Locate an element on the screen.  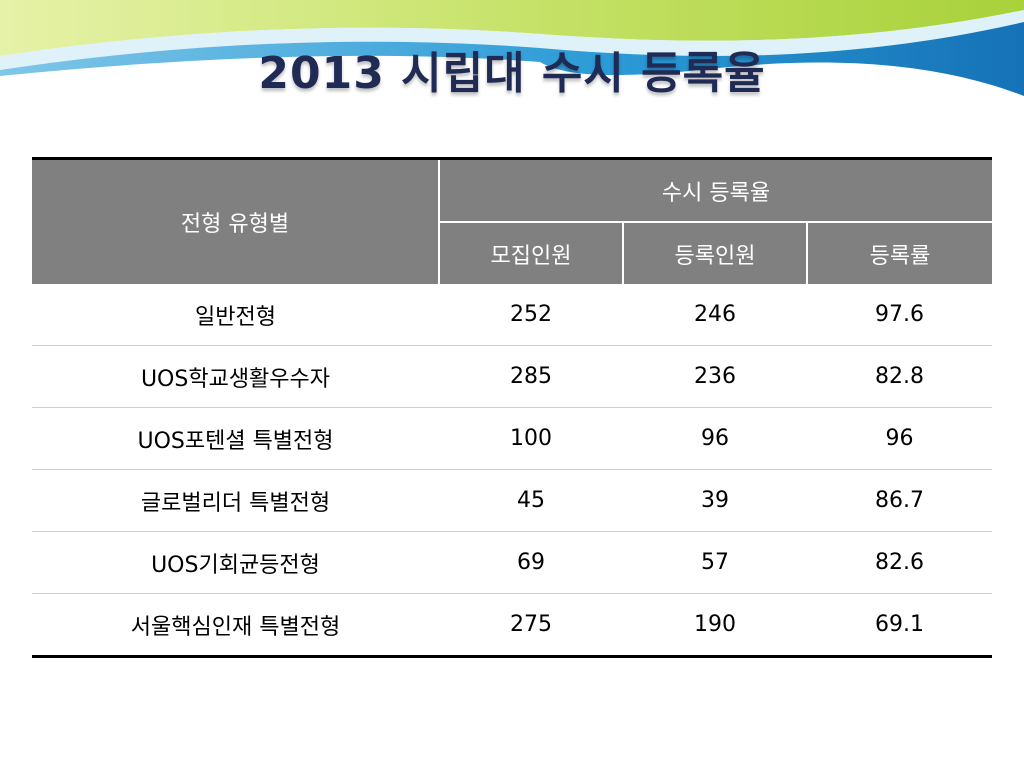
header-registered: 등록인원 is located at coordinates (714, 253).